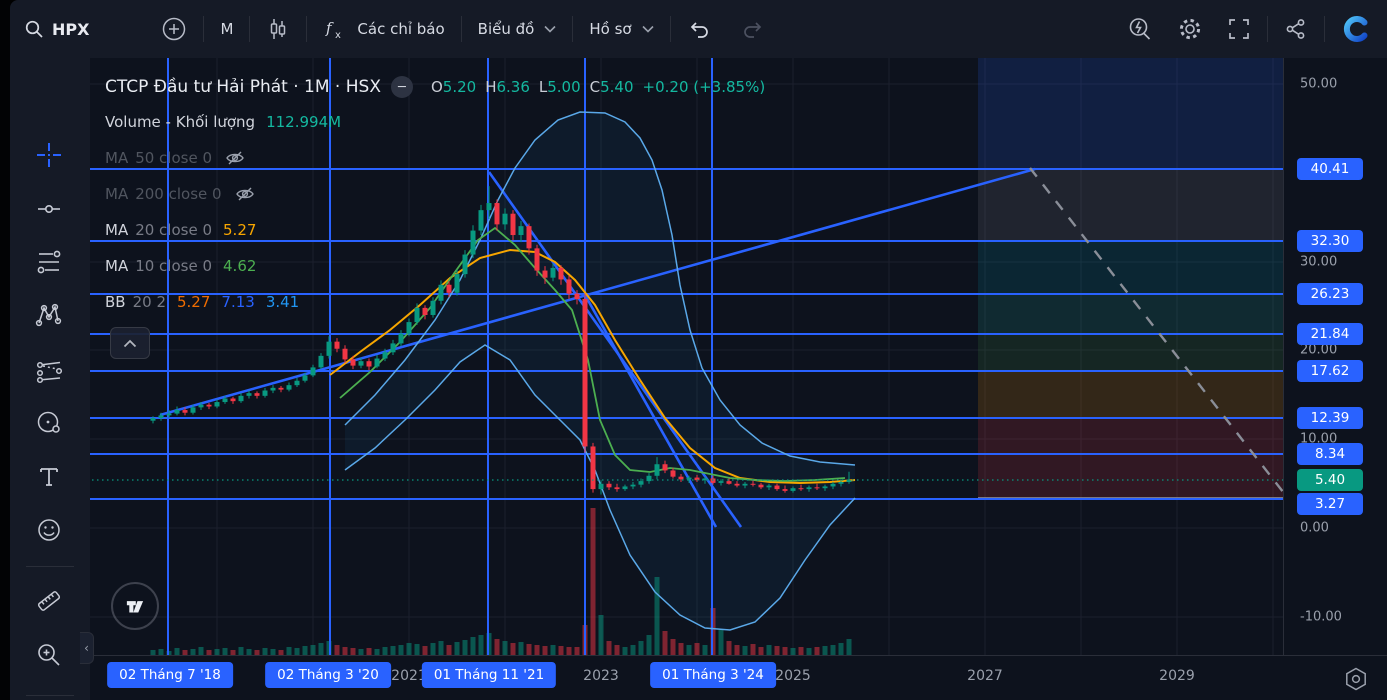  Describe the element at coordinates (49, 371) in the screenshot. I see `tool-projection` at that location.